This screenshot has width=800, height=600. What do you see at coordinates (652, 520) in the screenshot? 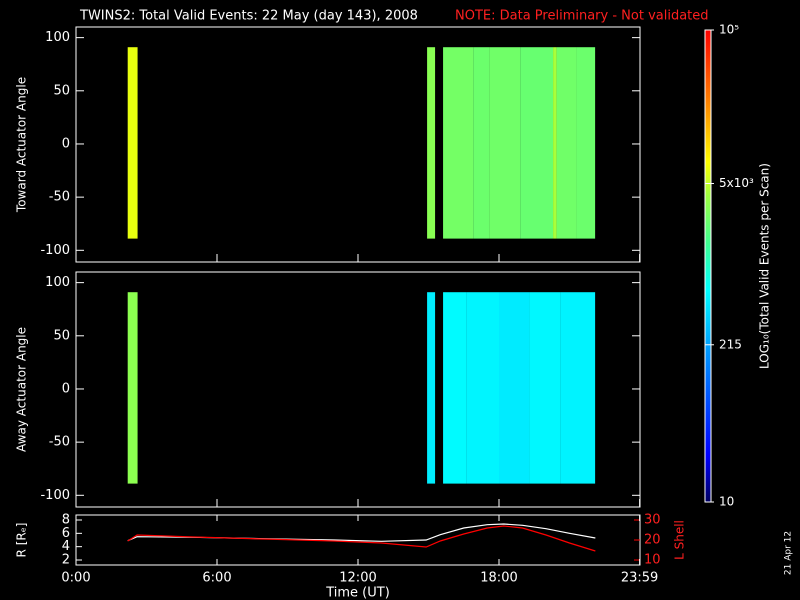
I see `y2-tick-label: 30` at bounding box center [652, 520].